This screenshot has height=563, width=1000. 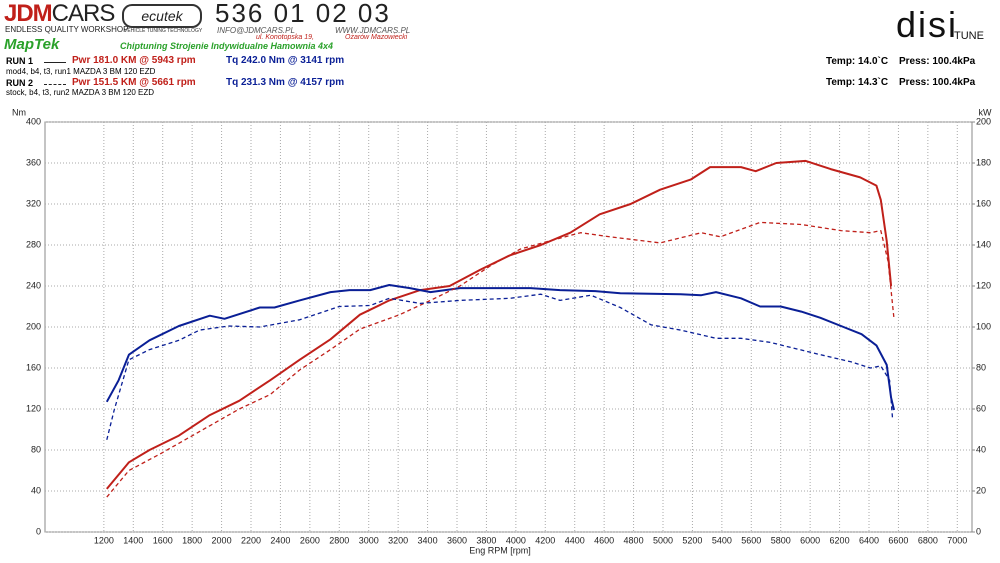 What do you see at coordinates (604, 540) in the screenshot?
I see `x-tick-label: 4600` at bounding box center [604, 540].